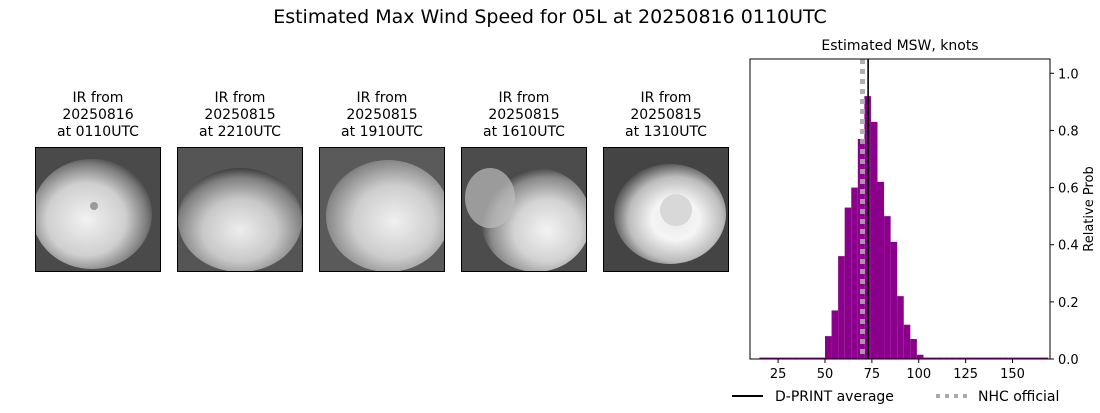  What do you see at coordinates (1068, 303) in the screenshot?
I see `y-tick-label: 0.2` at bounding box center [1068, 303].